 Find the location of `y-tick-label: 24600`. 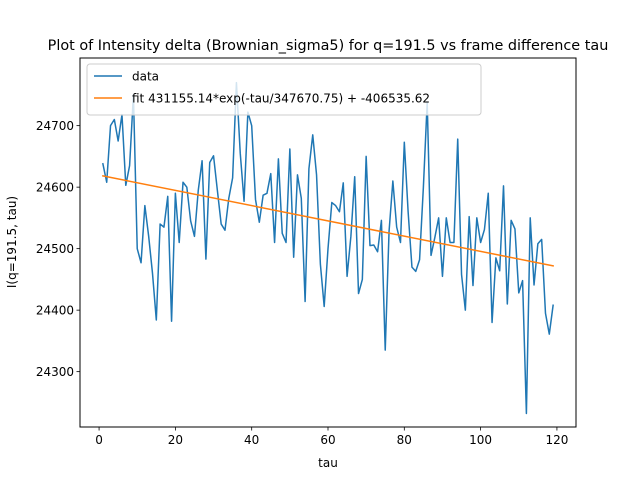

y-tick-label: 24600 is located at coordinates (55, 187).